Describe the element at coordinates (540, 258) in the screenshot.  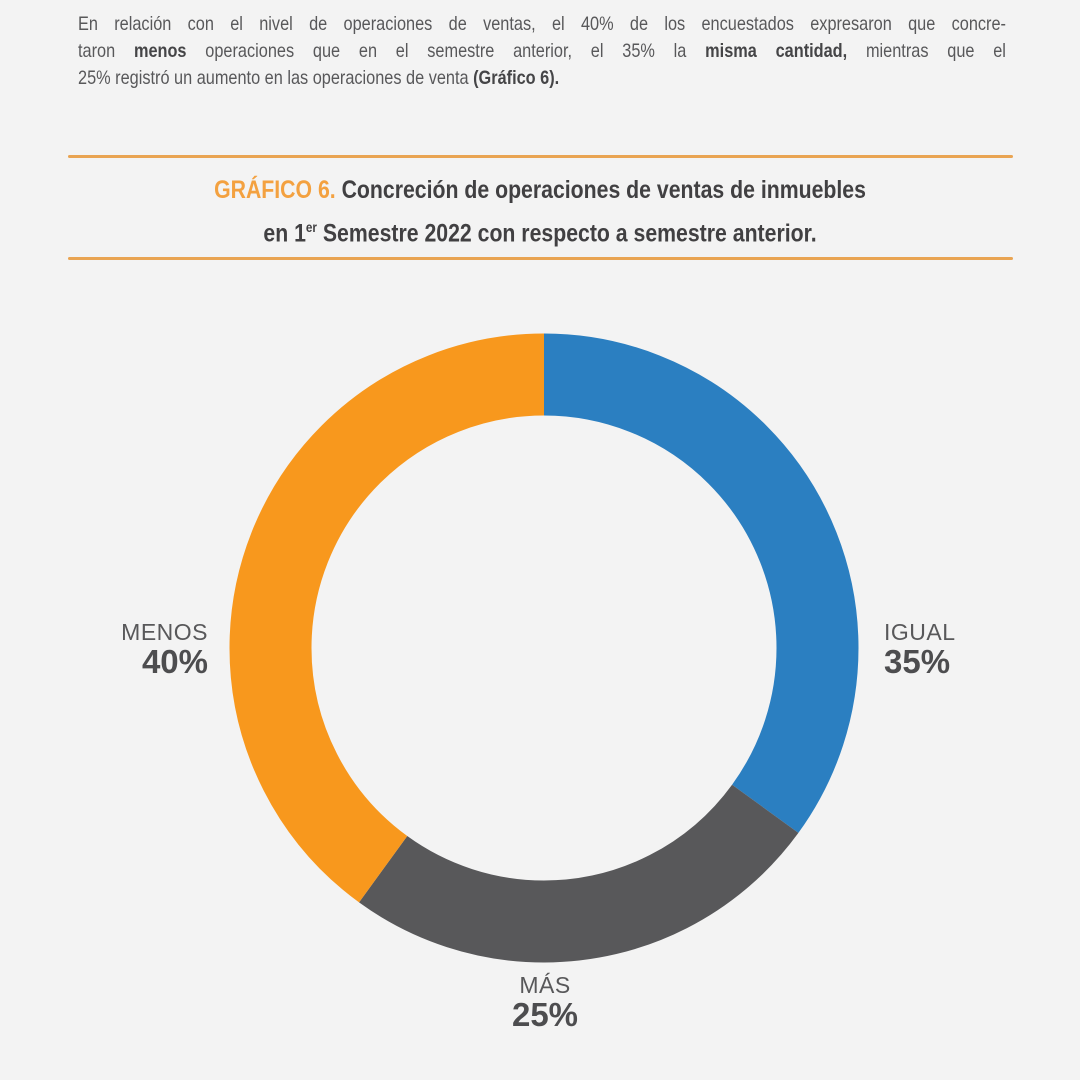
I see `title-bottom-rule` at that location.